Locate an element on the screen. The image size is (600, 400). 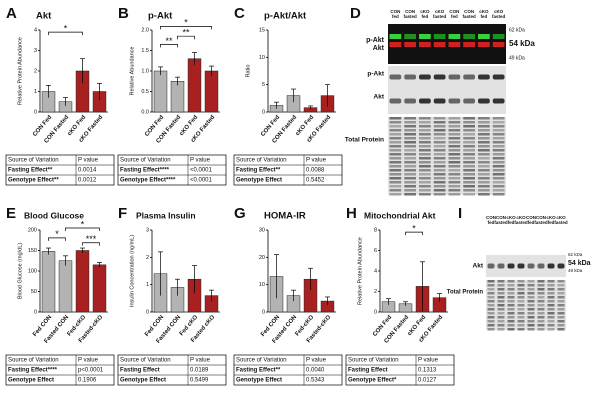
significance-label: * is located at coordinates (66, 28).